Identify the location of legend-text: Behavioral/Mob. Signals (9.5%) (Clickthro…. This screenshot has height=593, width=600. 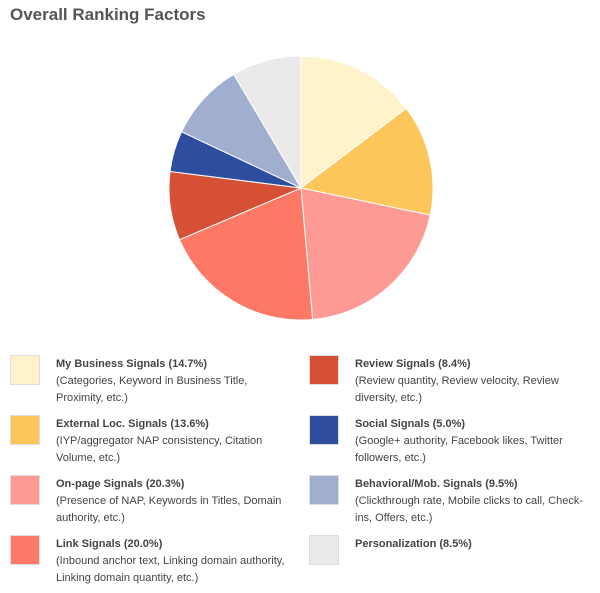
(473, 501).